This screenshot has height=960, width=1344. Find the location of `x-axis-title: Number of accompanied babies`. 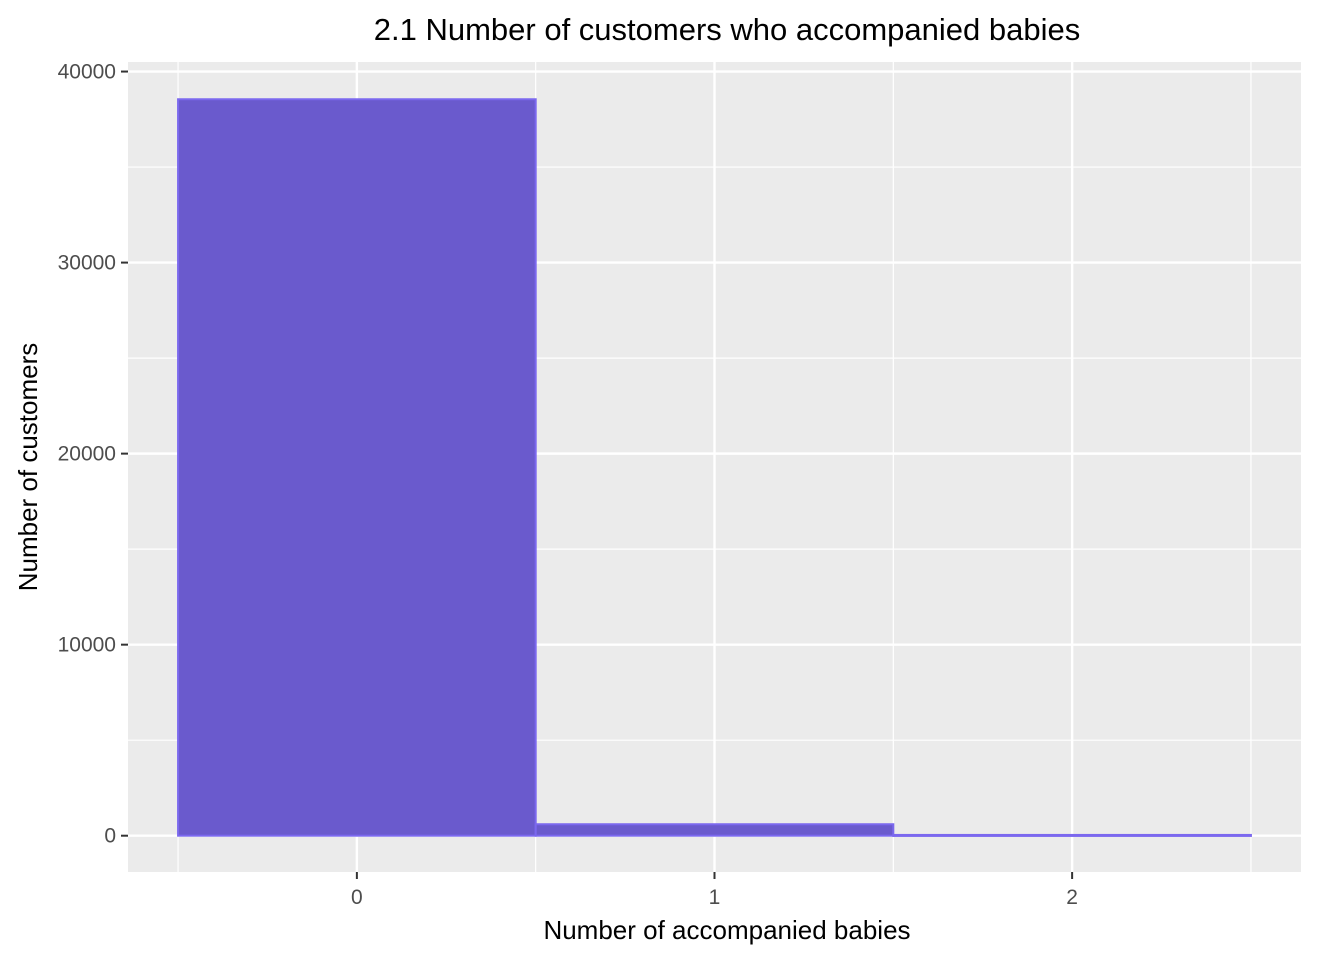

x-axis-title: Number of accompanied babies is located at coordinates (726, 930).